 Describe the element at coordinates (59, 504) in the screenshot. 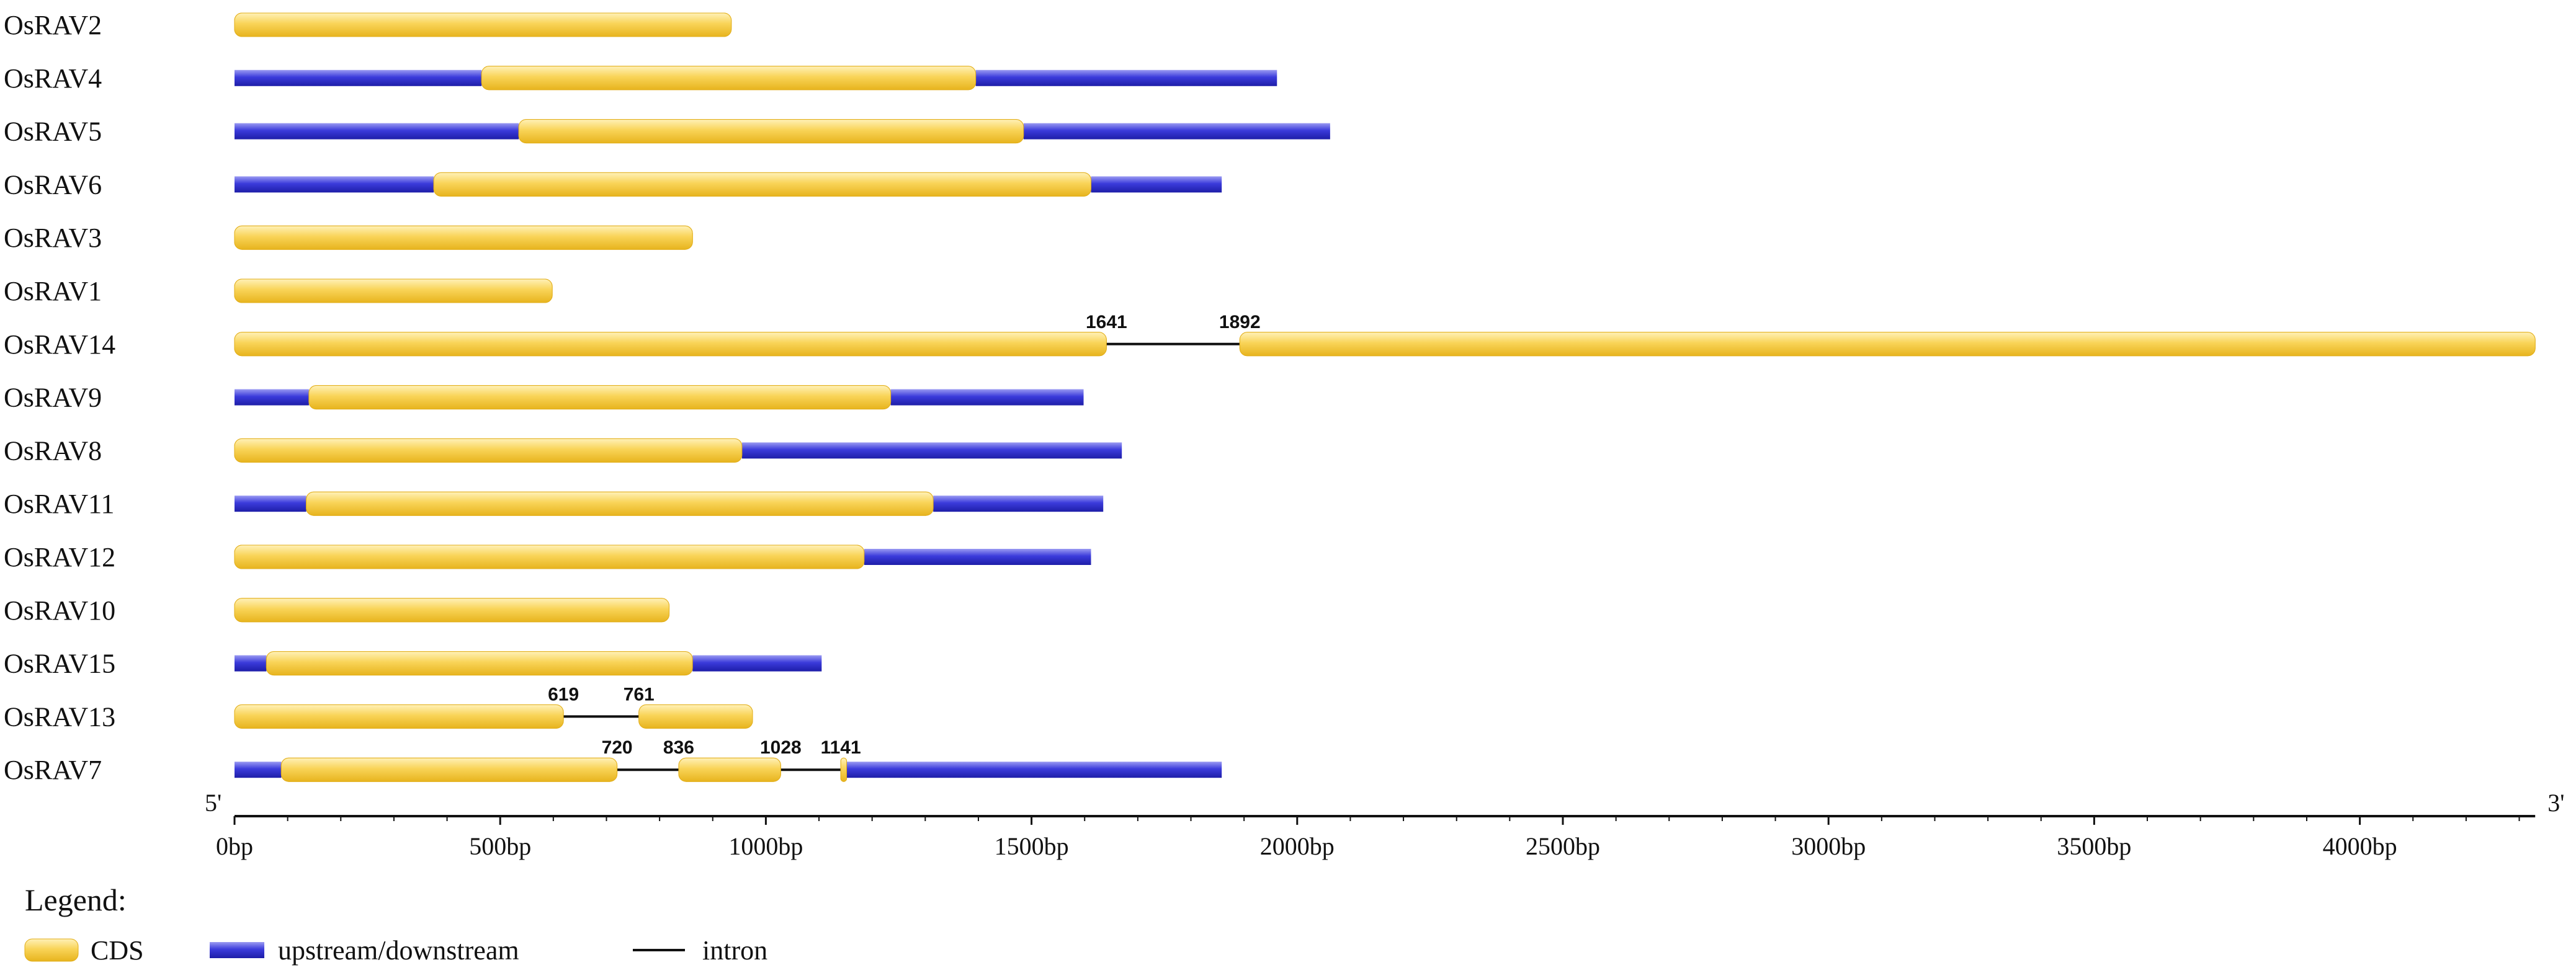

I see `gene-name-label: OsRAV11` at that location.